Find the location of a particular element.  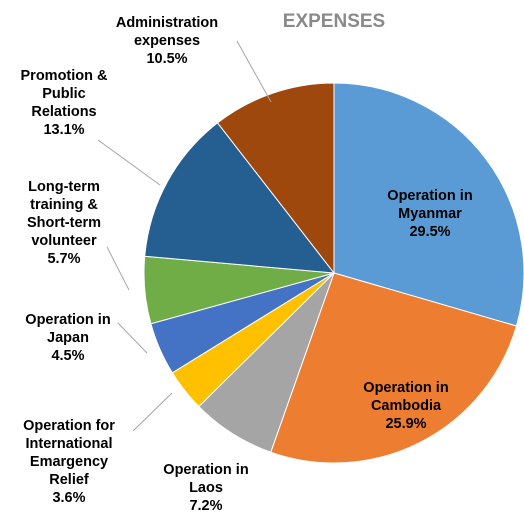

slice-value-7: 10.5% is located at coordinates (166, 59).